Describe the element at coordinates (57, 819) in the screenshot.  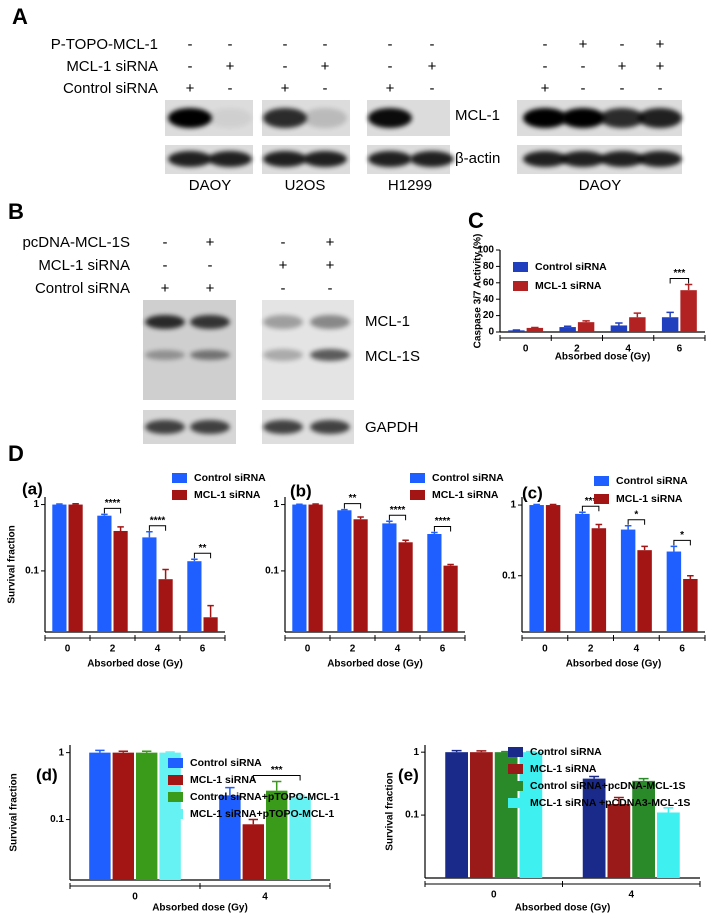
I see `y-tick-label: 0.1` at that location.